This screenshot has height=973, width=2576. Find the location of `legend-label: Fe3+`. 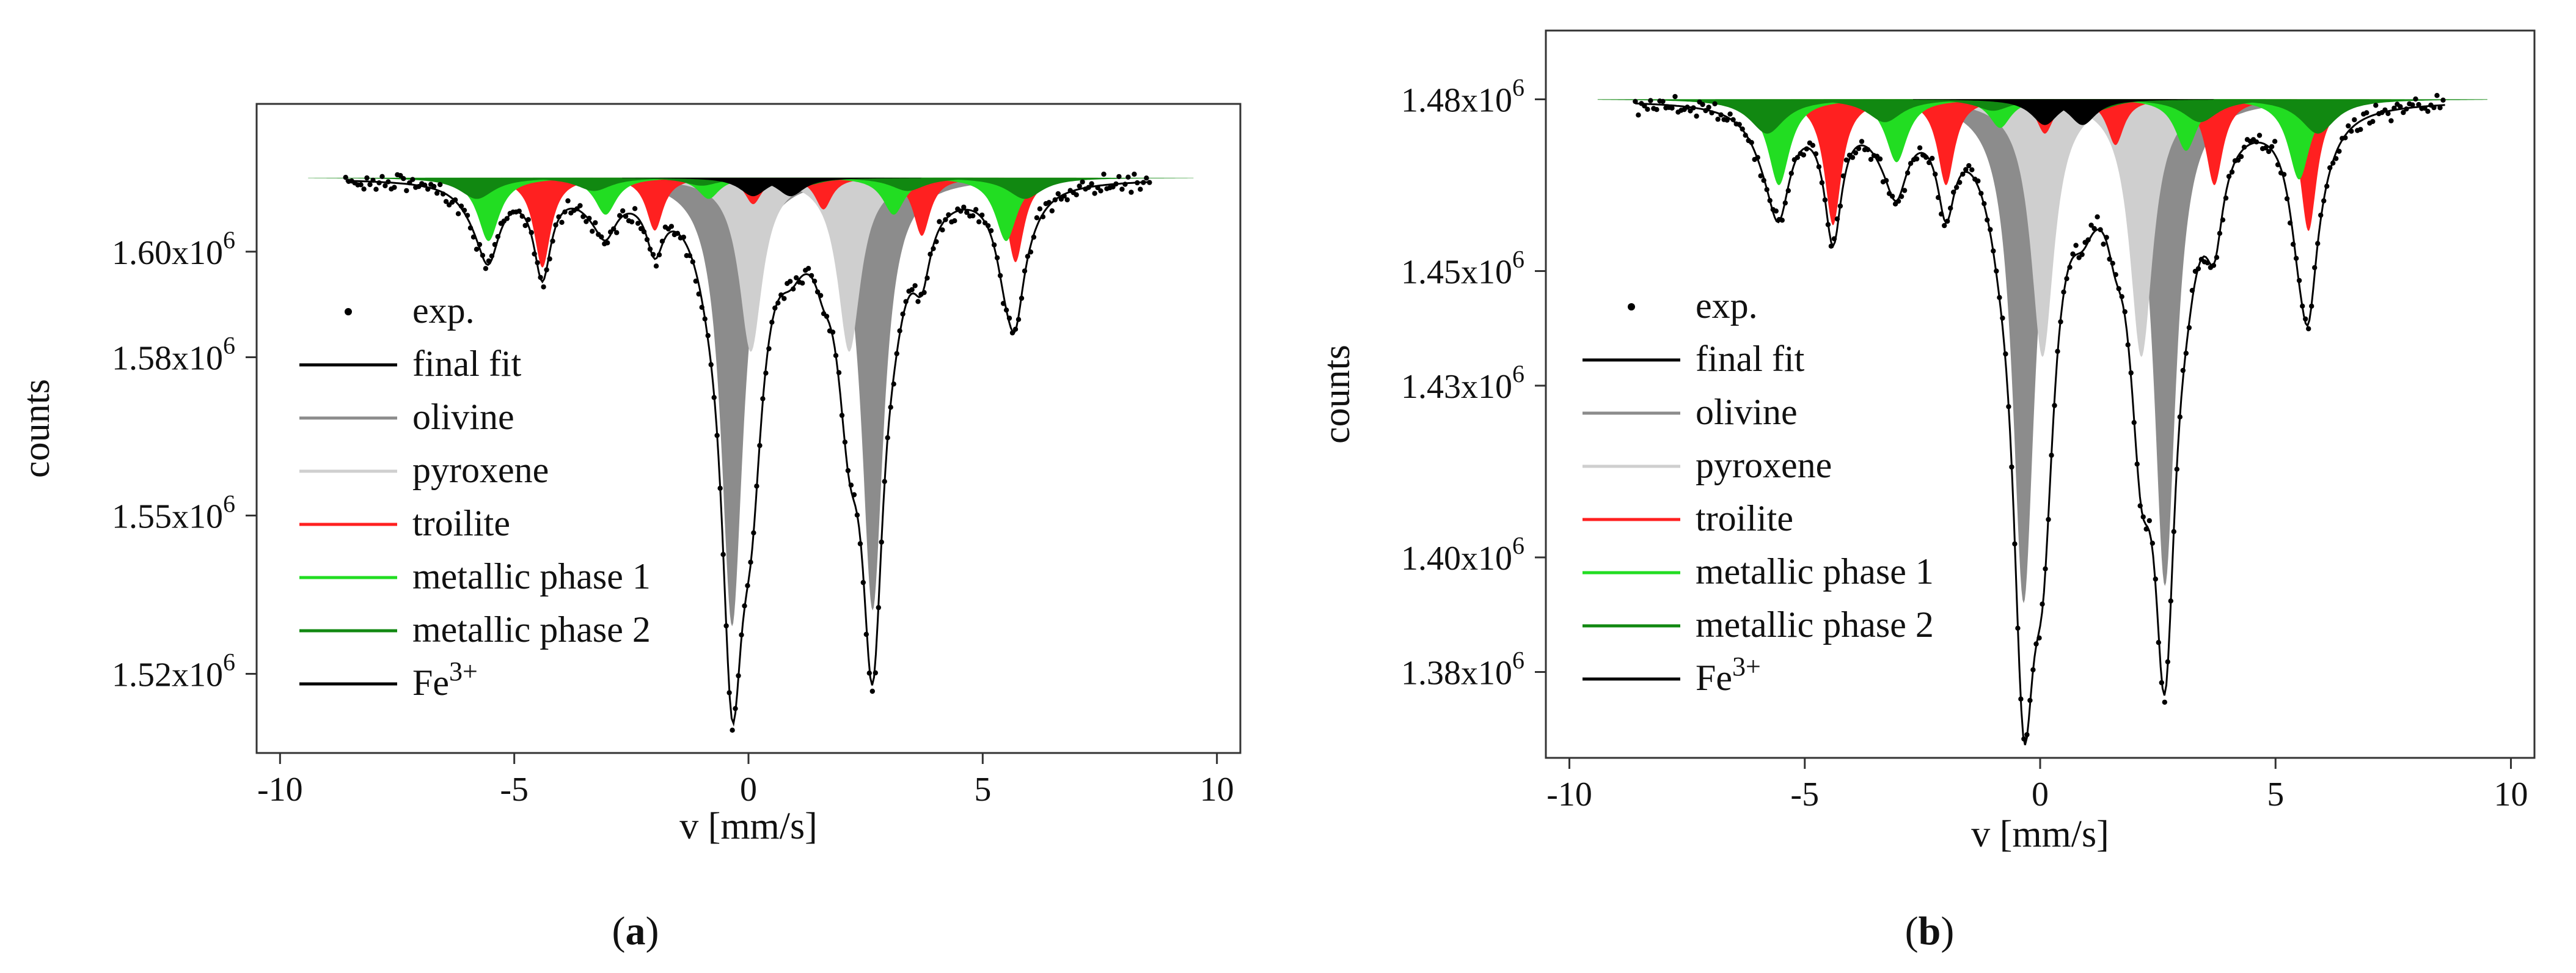

legend-label: Fe3+ is located at coordinates (445, 679).